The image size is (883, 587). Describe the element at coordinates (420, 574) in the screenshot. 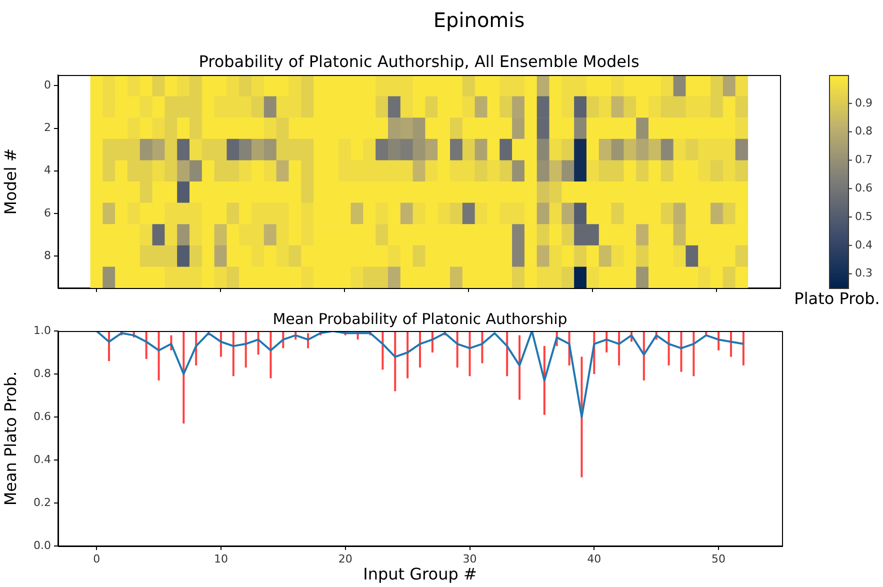

I see `x-axis-title: Input Group #` at that location.